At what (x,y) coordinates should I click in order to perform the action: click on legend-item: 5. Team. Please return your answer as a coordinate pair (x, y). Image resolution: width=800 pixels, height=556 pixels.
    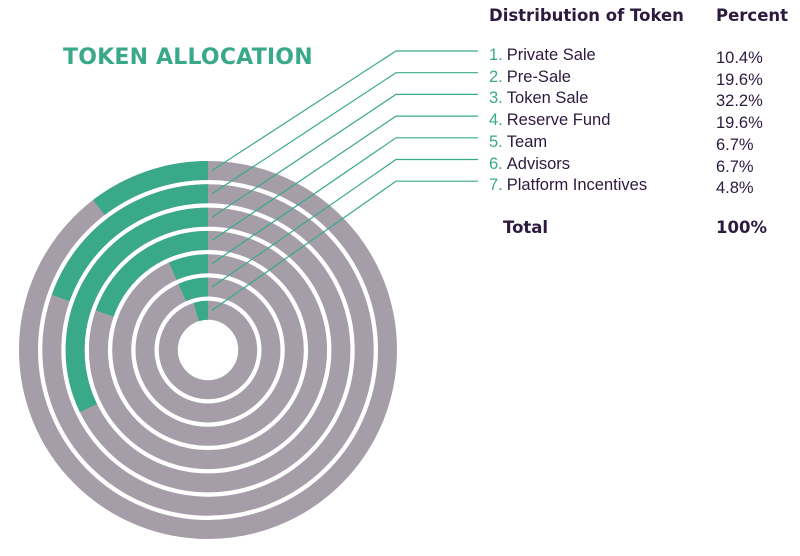
    Looking at the image, I should click on (518, 144).